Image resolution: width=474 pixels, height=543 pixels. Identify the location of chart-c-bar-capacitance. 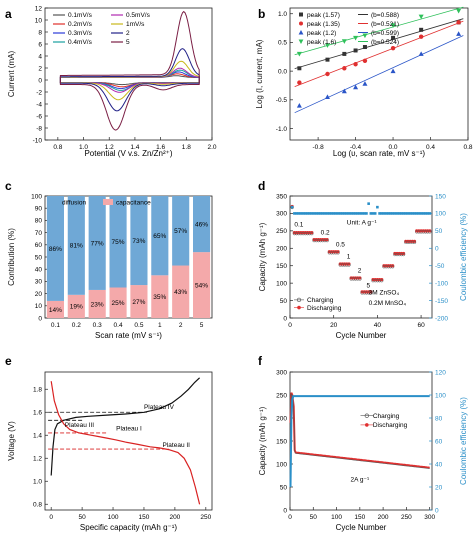
(139, 301).